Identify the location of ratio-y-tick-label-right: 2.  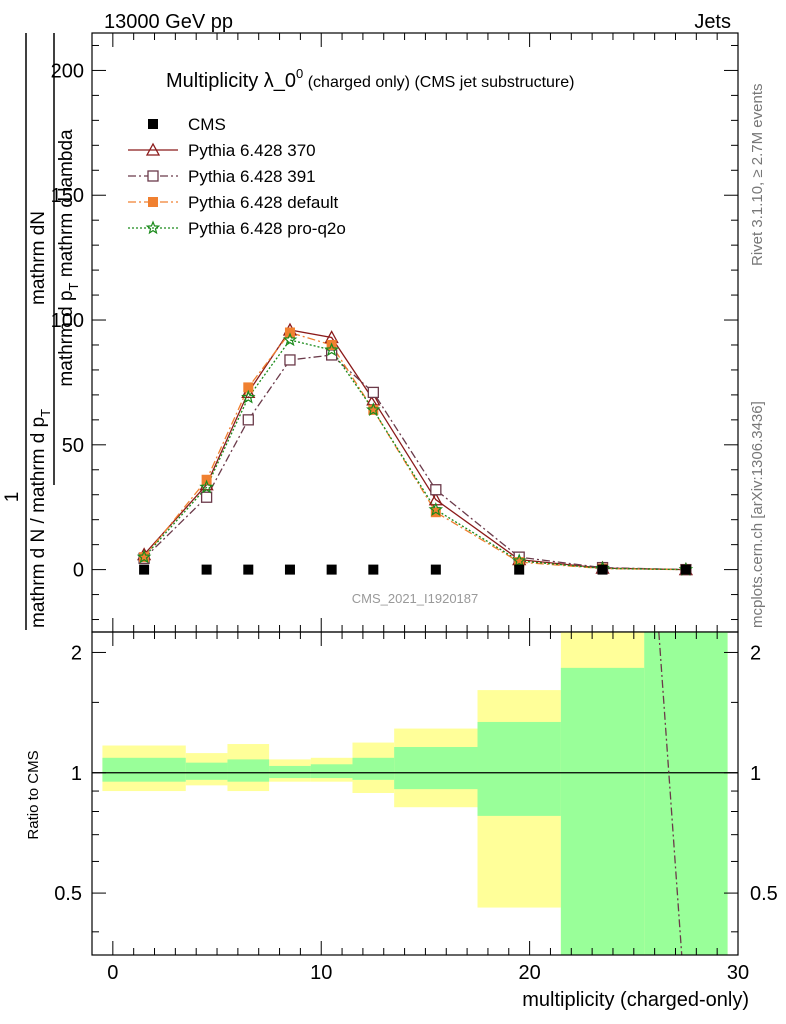
(755, 653).